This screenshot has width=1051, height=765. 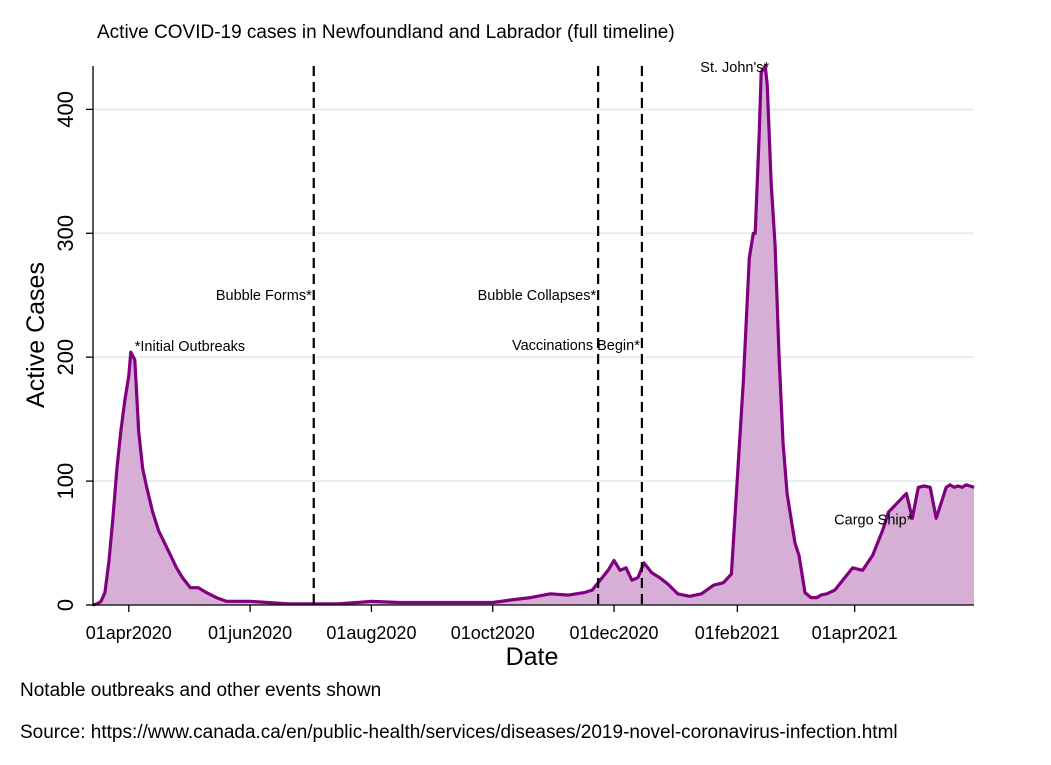 I want to click on y-tick-label: 200, so click(x=65, y=357).